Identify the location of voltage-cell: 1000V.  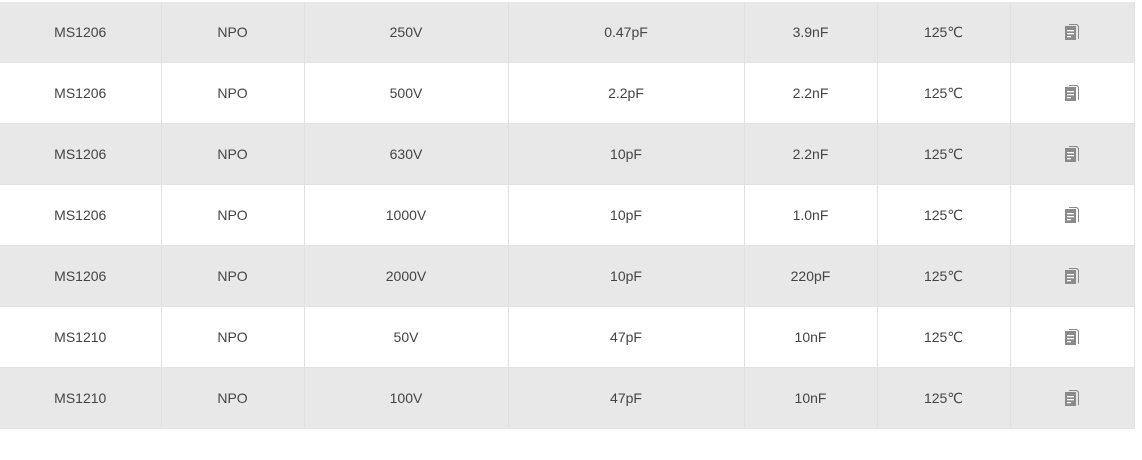
(406, 215).